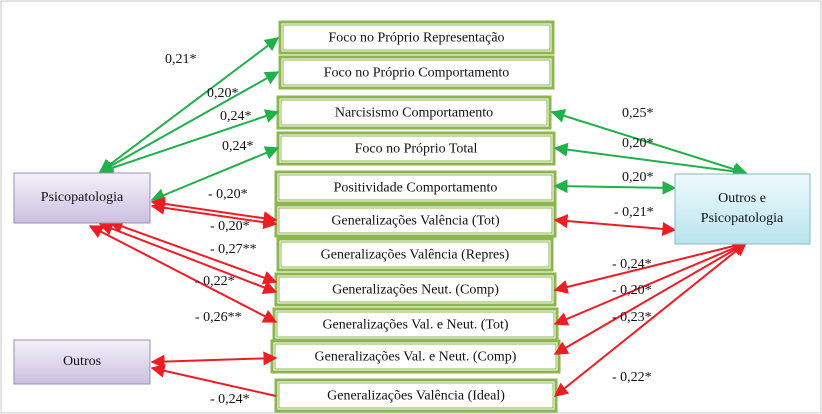 Image resolution: width=822 pixels, height=414 pixels. Describe the element at coordinates (638, 113) in the screenshot. I see `edge-label: 0,25*` at that location.